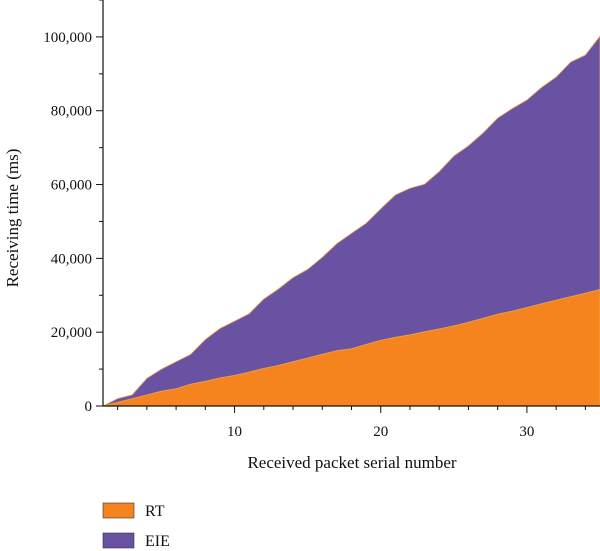 This screenshot has width=600, height=551. I want to click on x-tick-label: 30, so click(526, 432).